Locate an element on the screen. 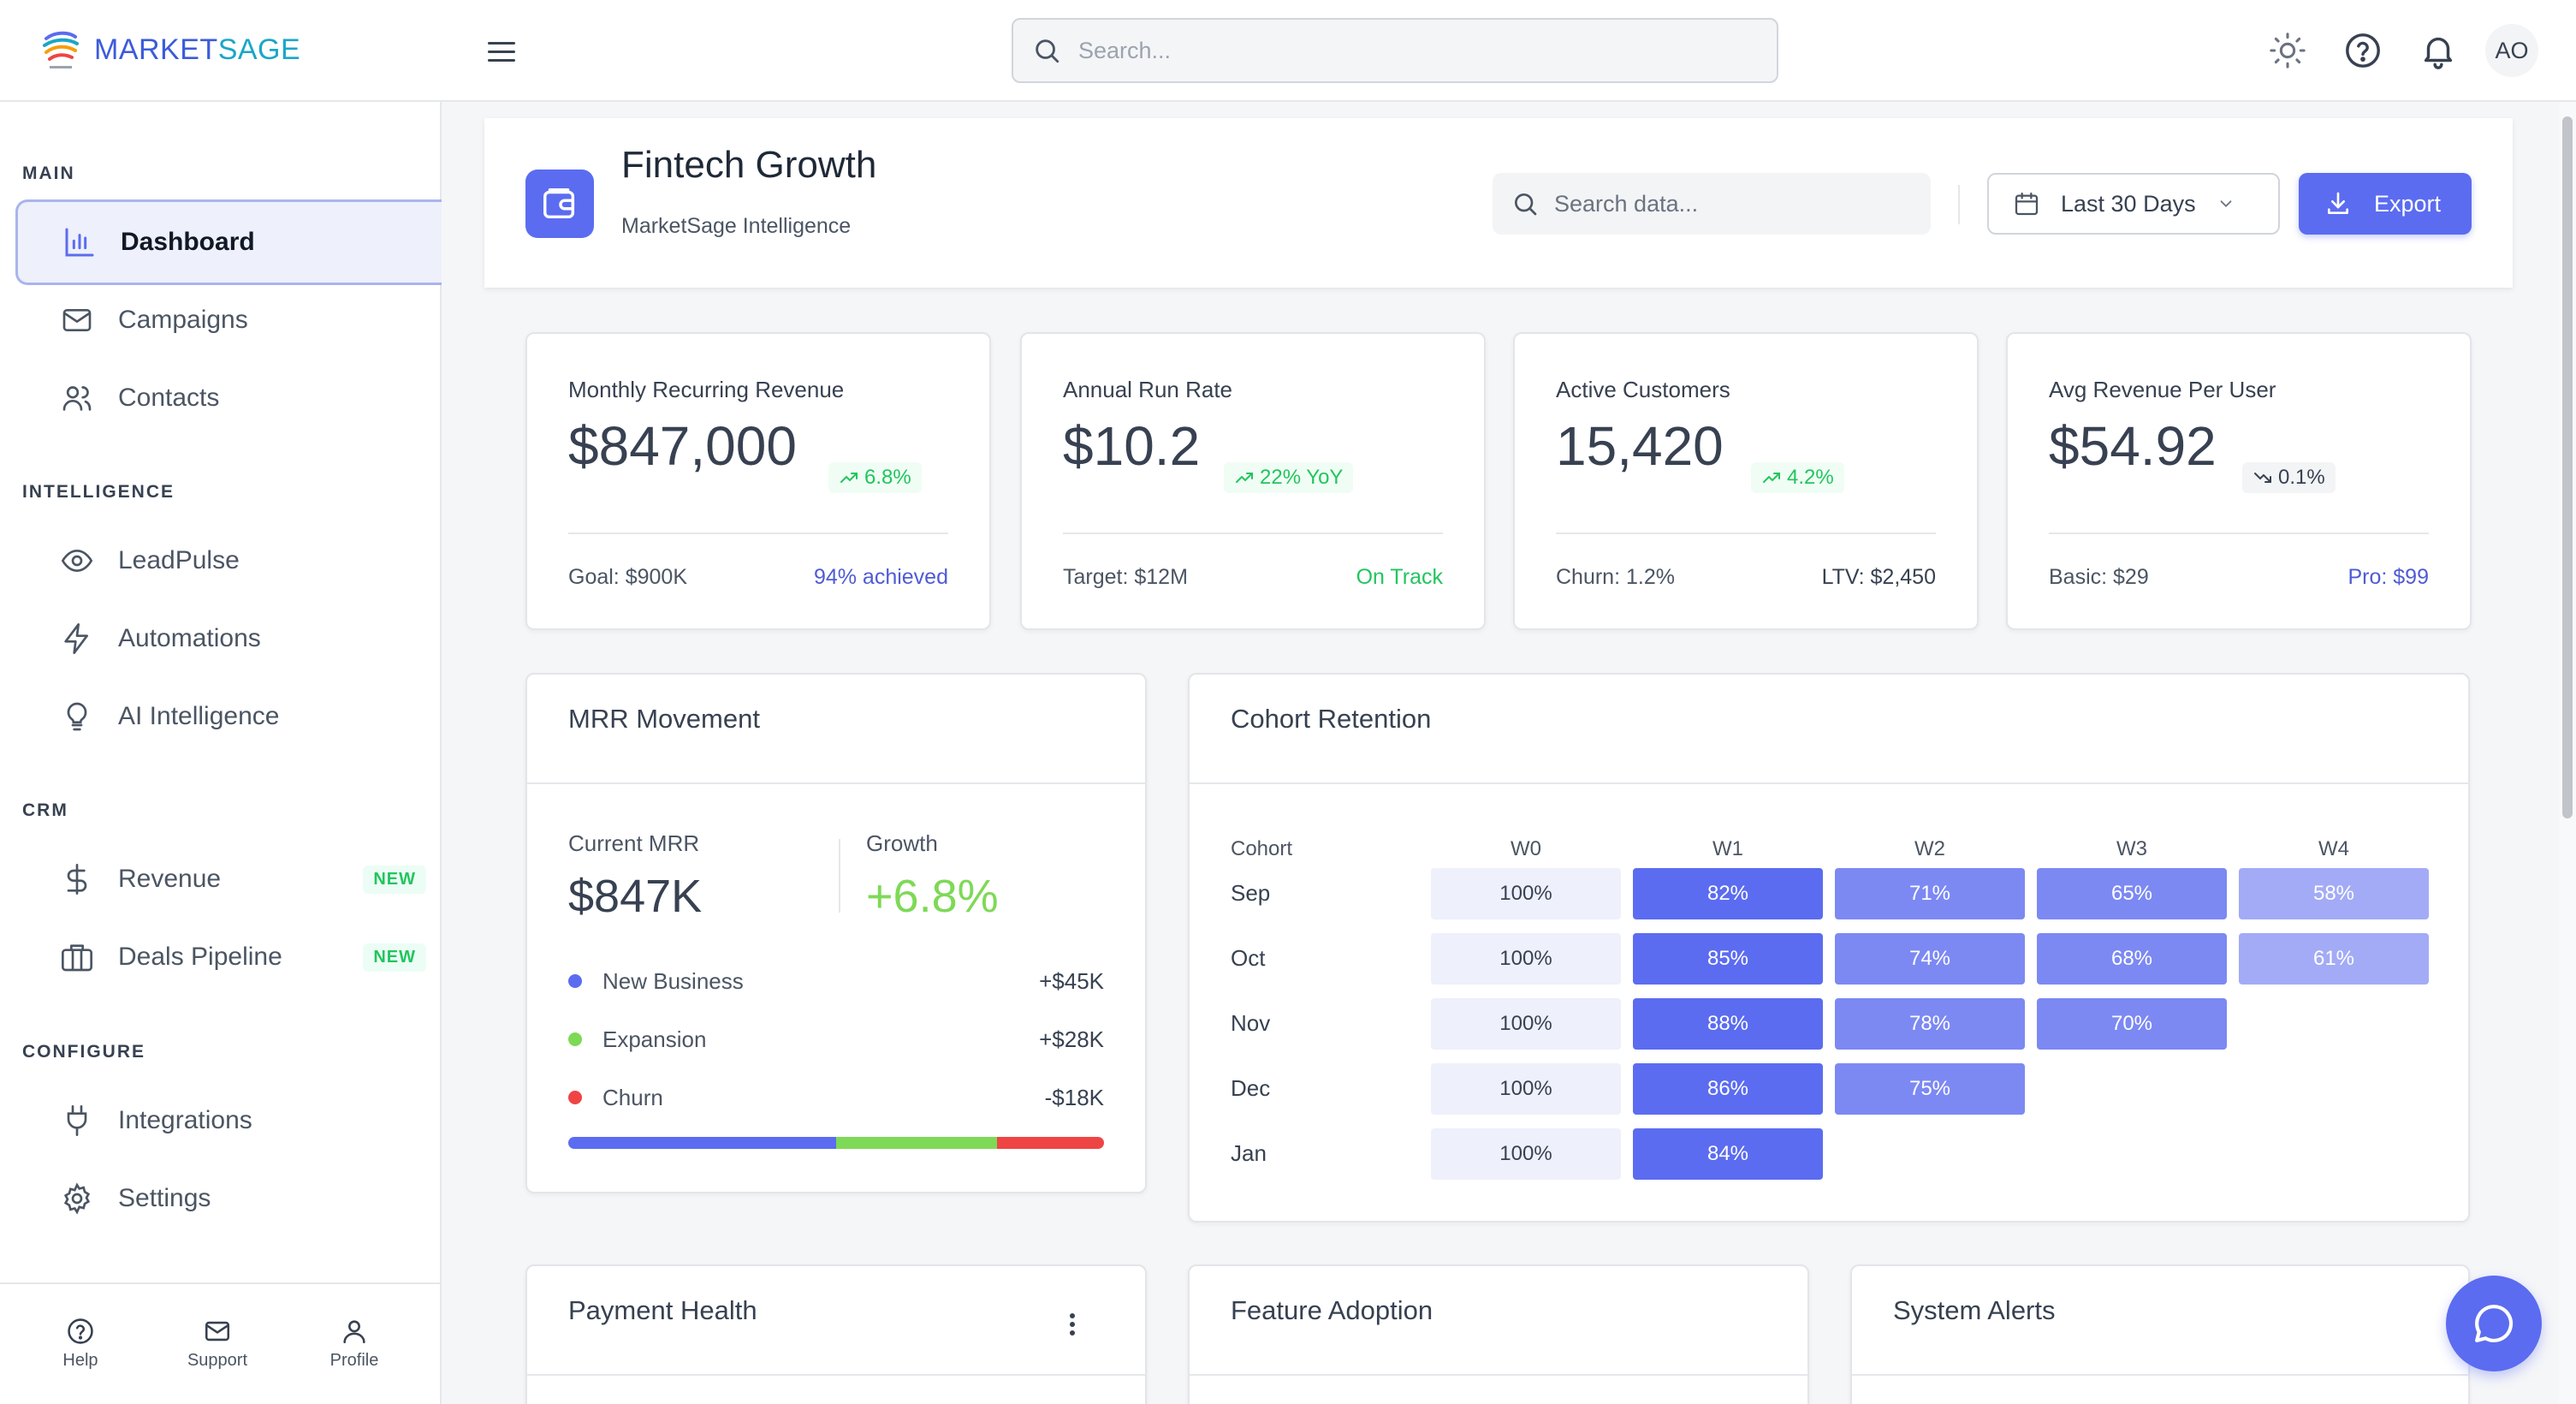 The height and width of the screenshot is (1404, 2576). sidebar-item-contacts: Contacts is located at coordinates (228, 398).